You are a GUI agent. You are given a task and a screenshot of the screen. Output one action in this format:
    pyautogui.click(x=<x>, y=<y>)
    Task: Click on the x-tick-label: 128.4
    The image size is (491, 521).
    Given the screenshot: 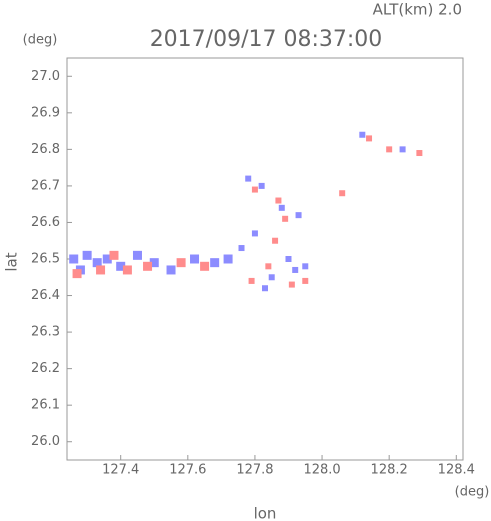 What is the action you would take?
    pyautogui.click(x=456, y=470)
    